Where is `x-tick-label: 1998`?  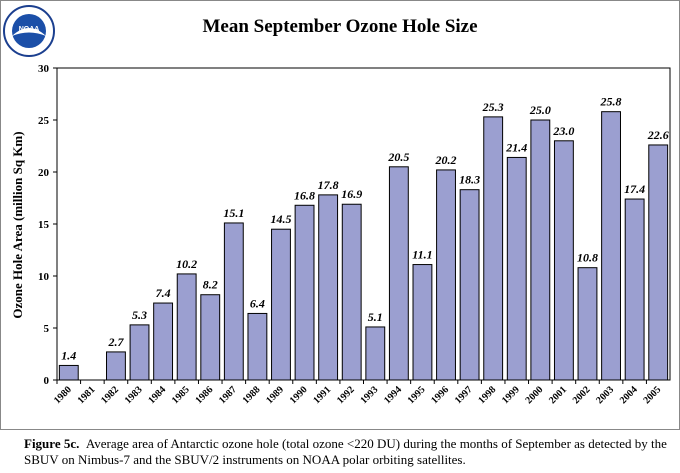
x-tick-label: 1998 is located at coordinates (487, 395).